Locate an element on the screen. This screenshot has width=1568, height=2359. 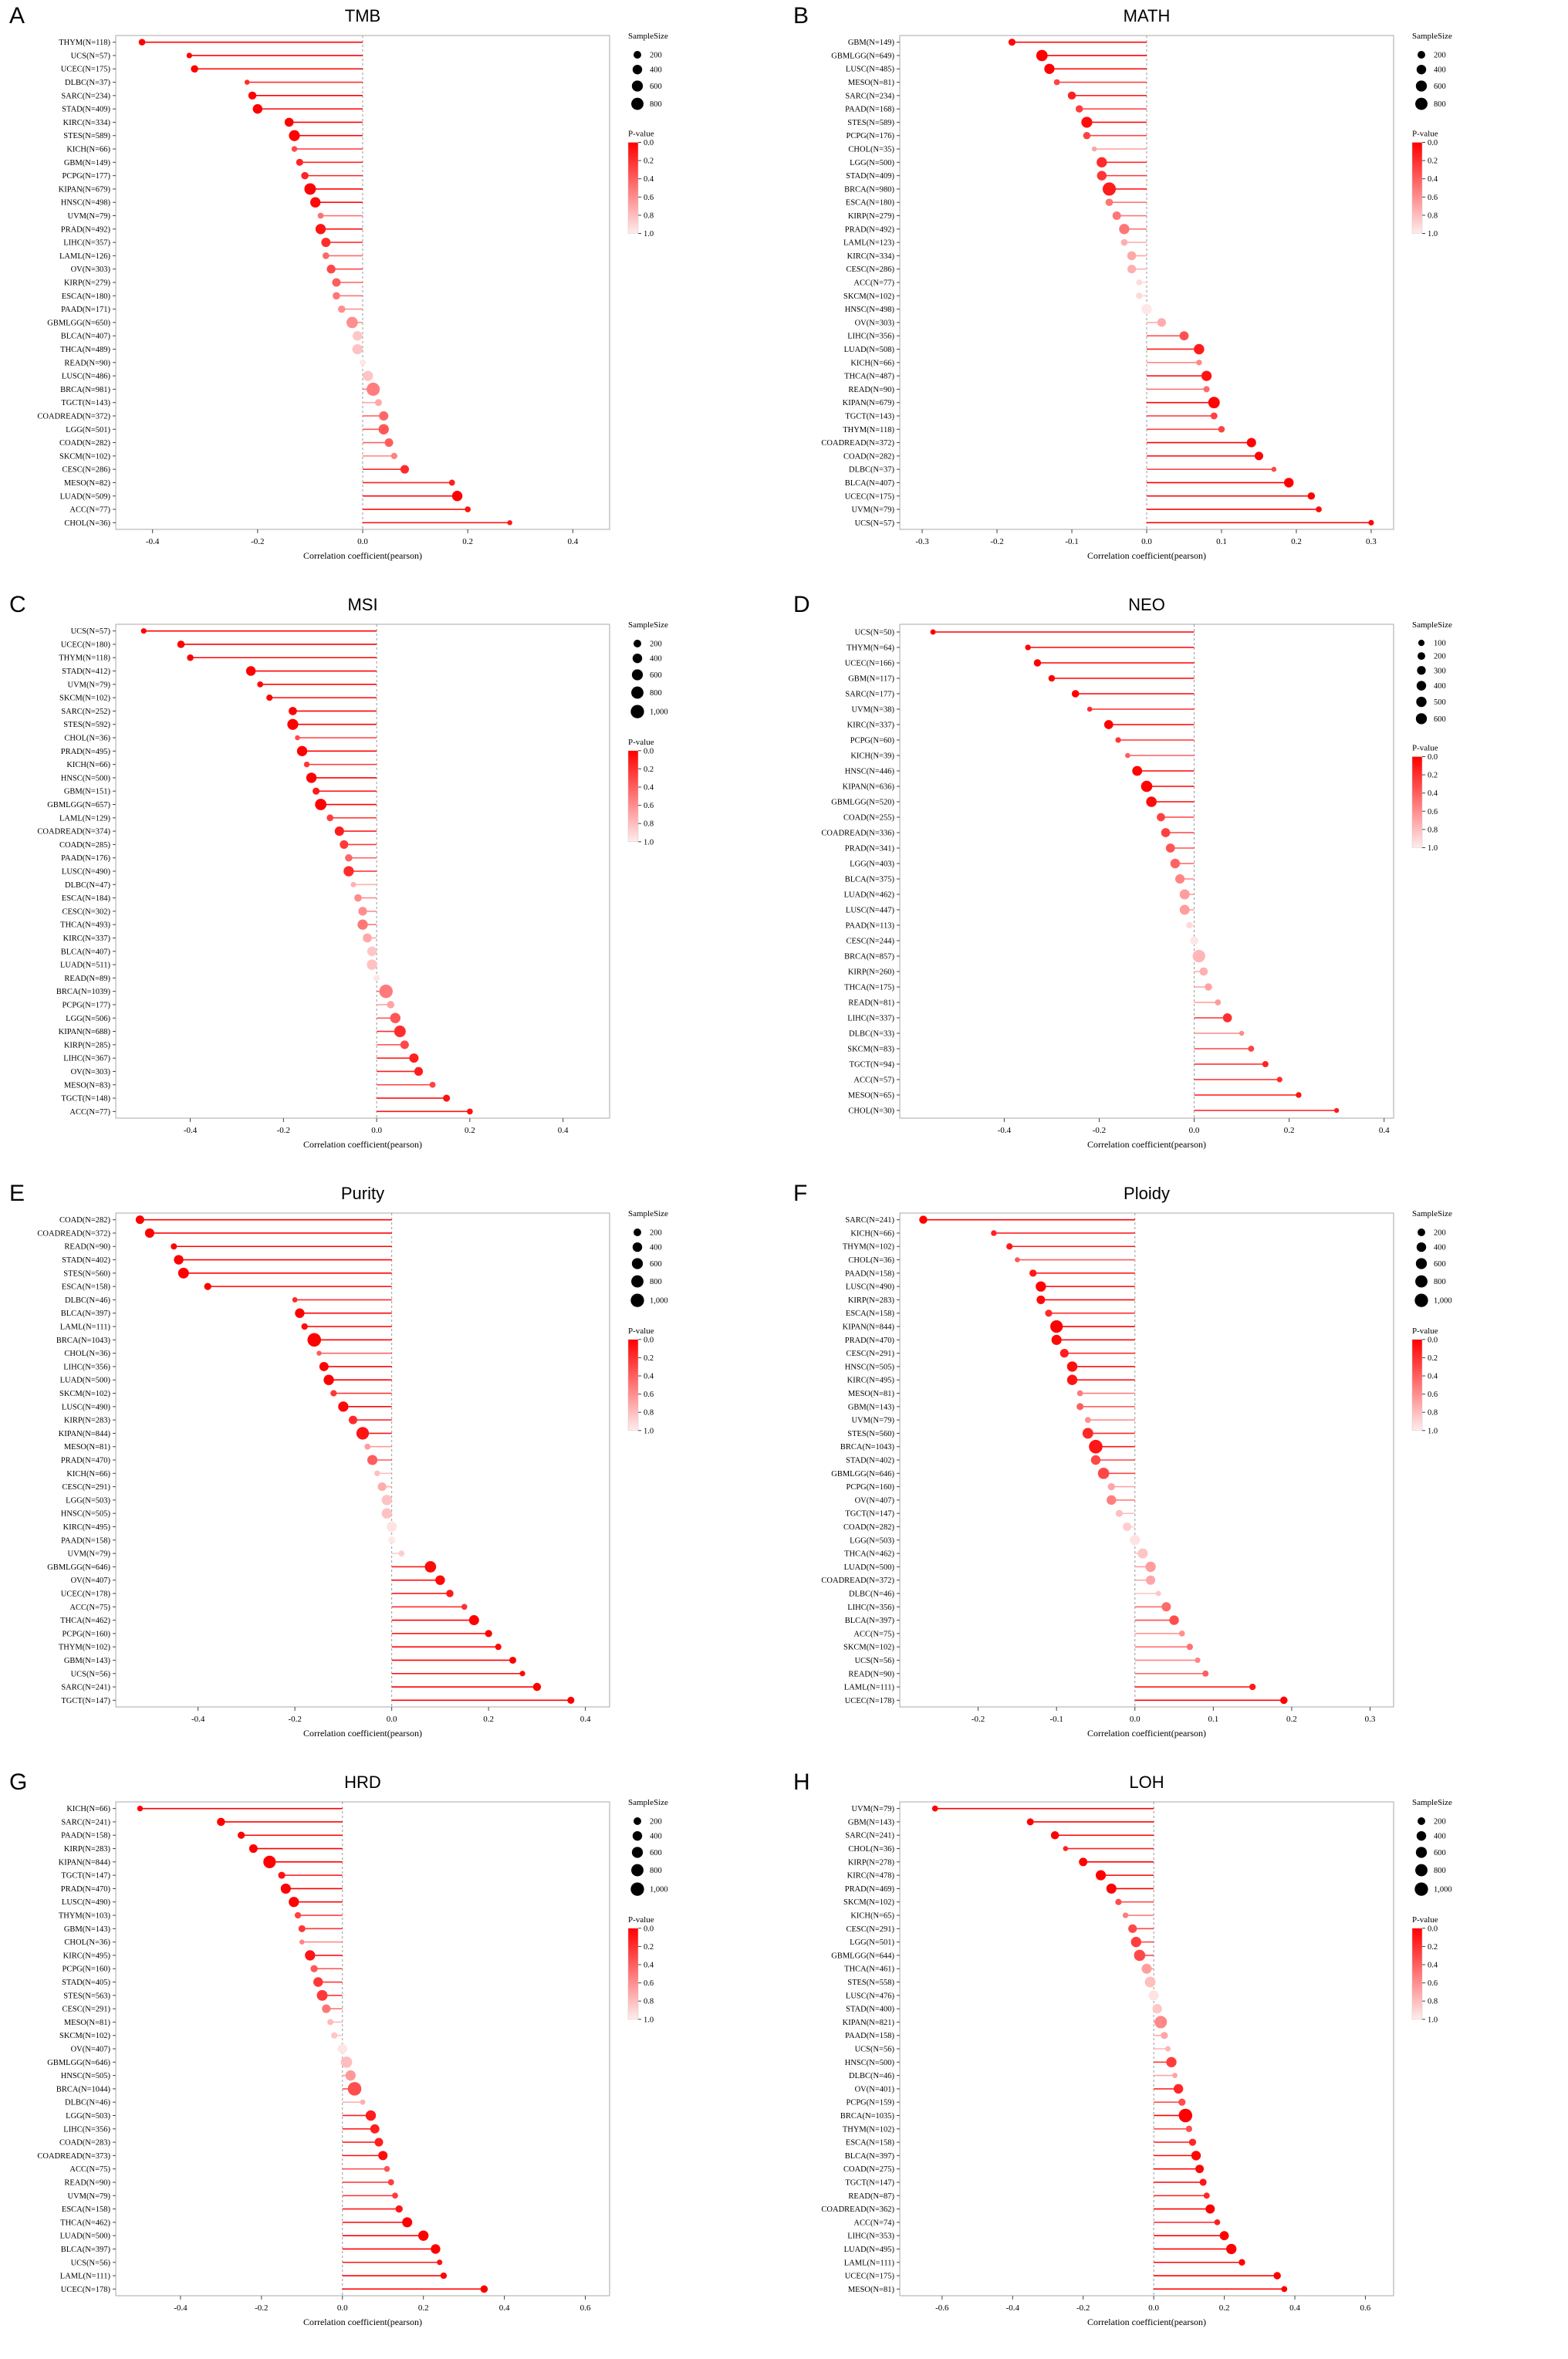
p-tick-label: 0.8 is located at coordinates (649, 215).